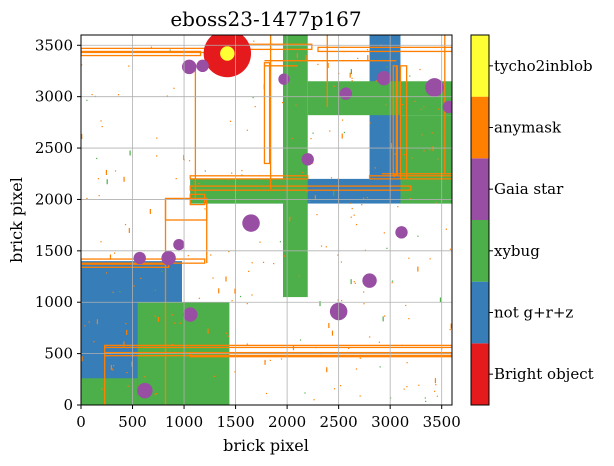 This screenshot has width=614, height=466. I want to click on colorbar-label: anymask, so click(528, 128).